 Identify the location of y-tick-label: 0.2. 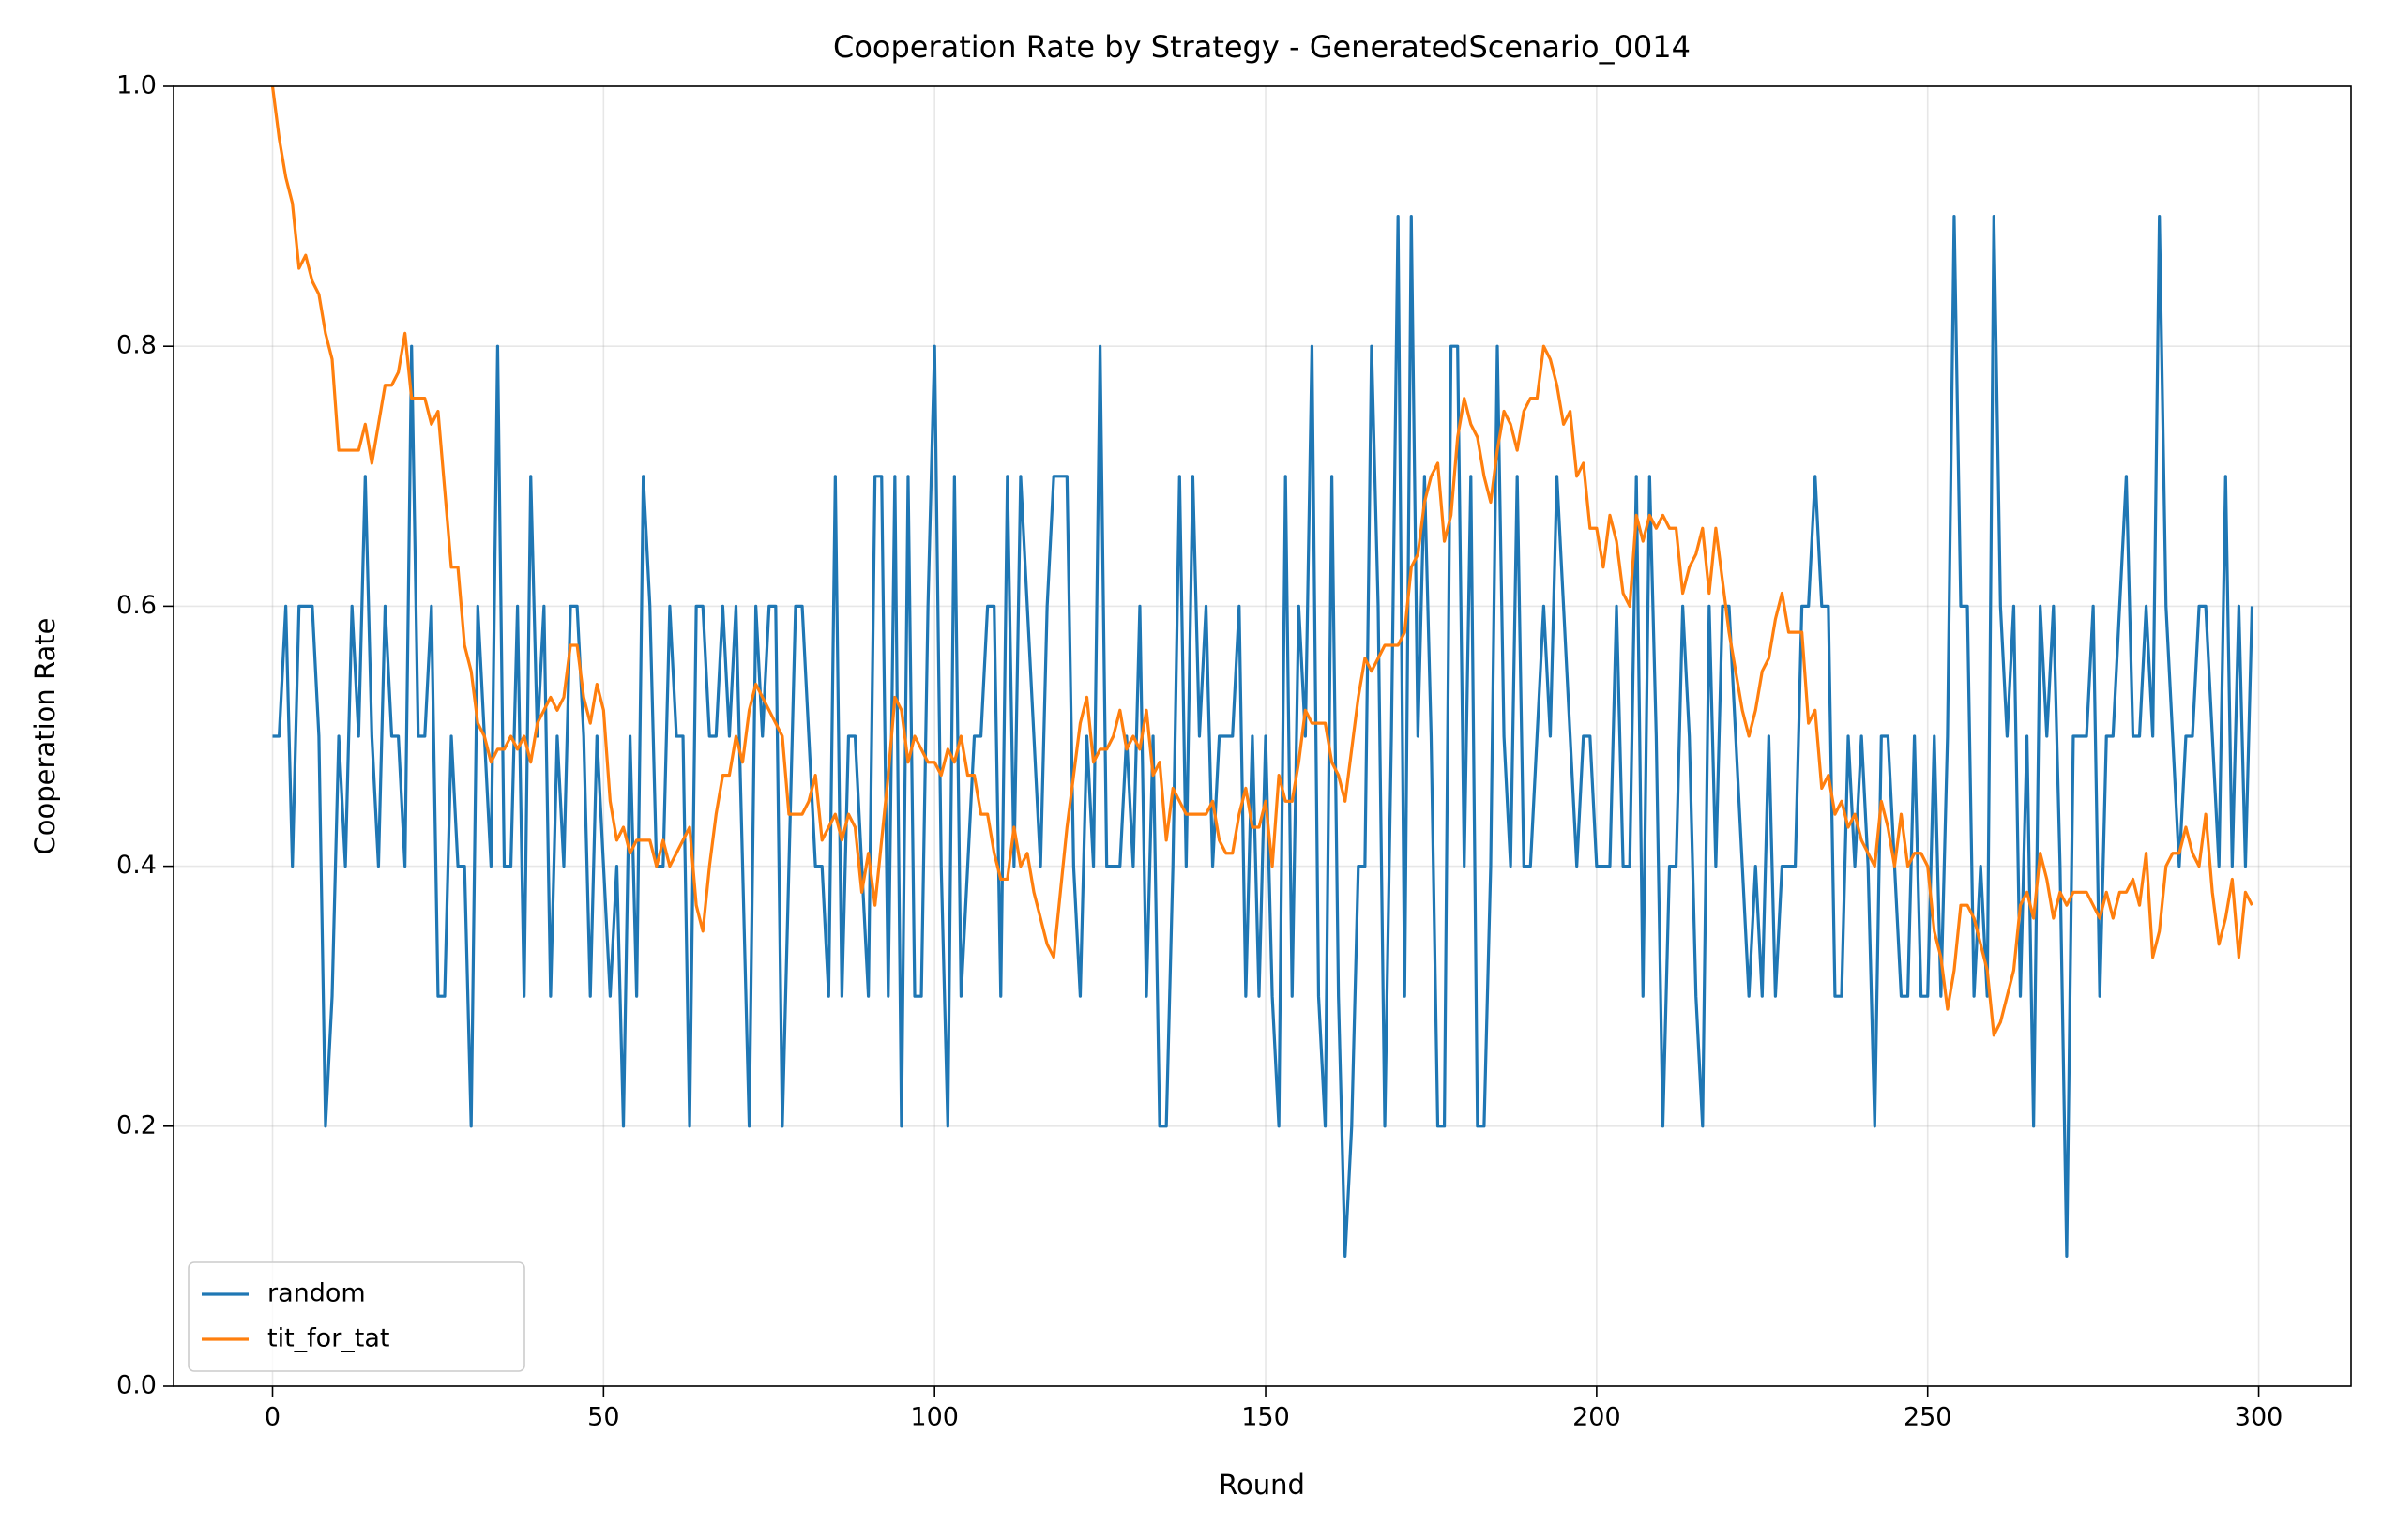
(136, 1125).